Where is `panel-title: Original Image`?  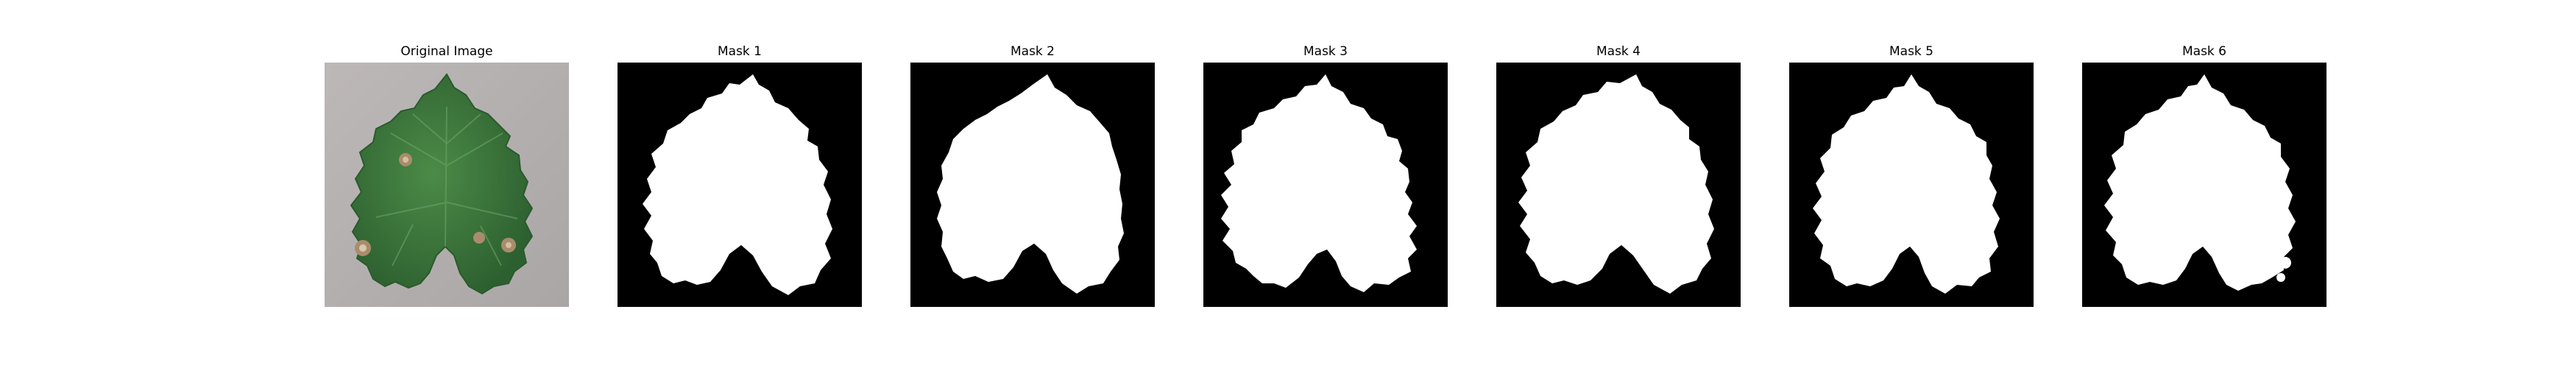
panel-title: Original Image is located at coordinates (447, 52).